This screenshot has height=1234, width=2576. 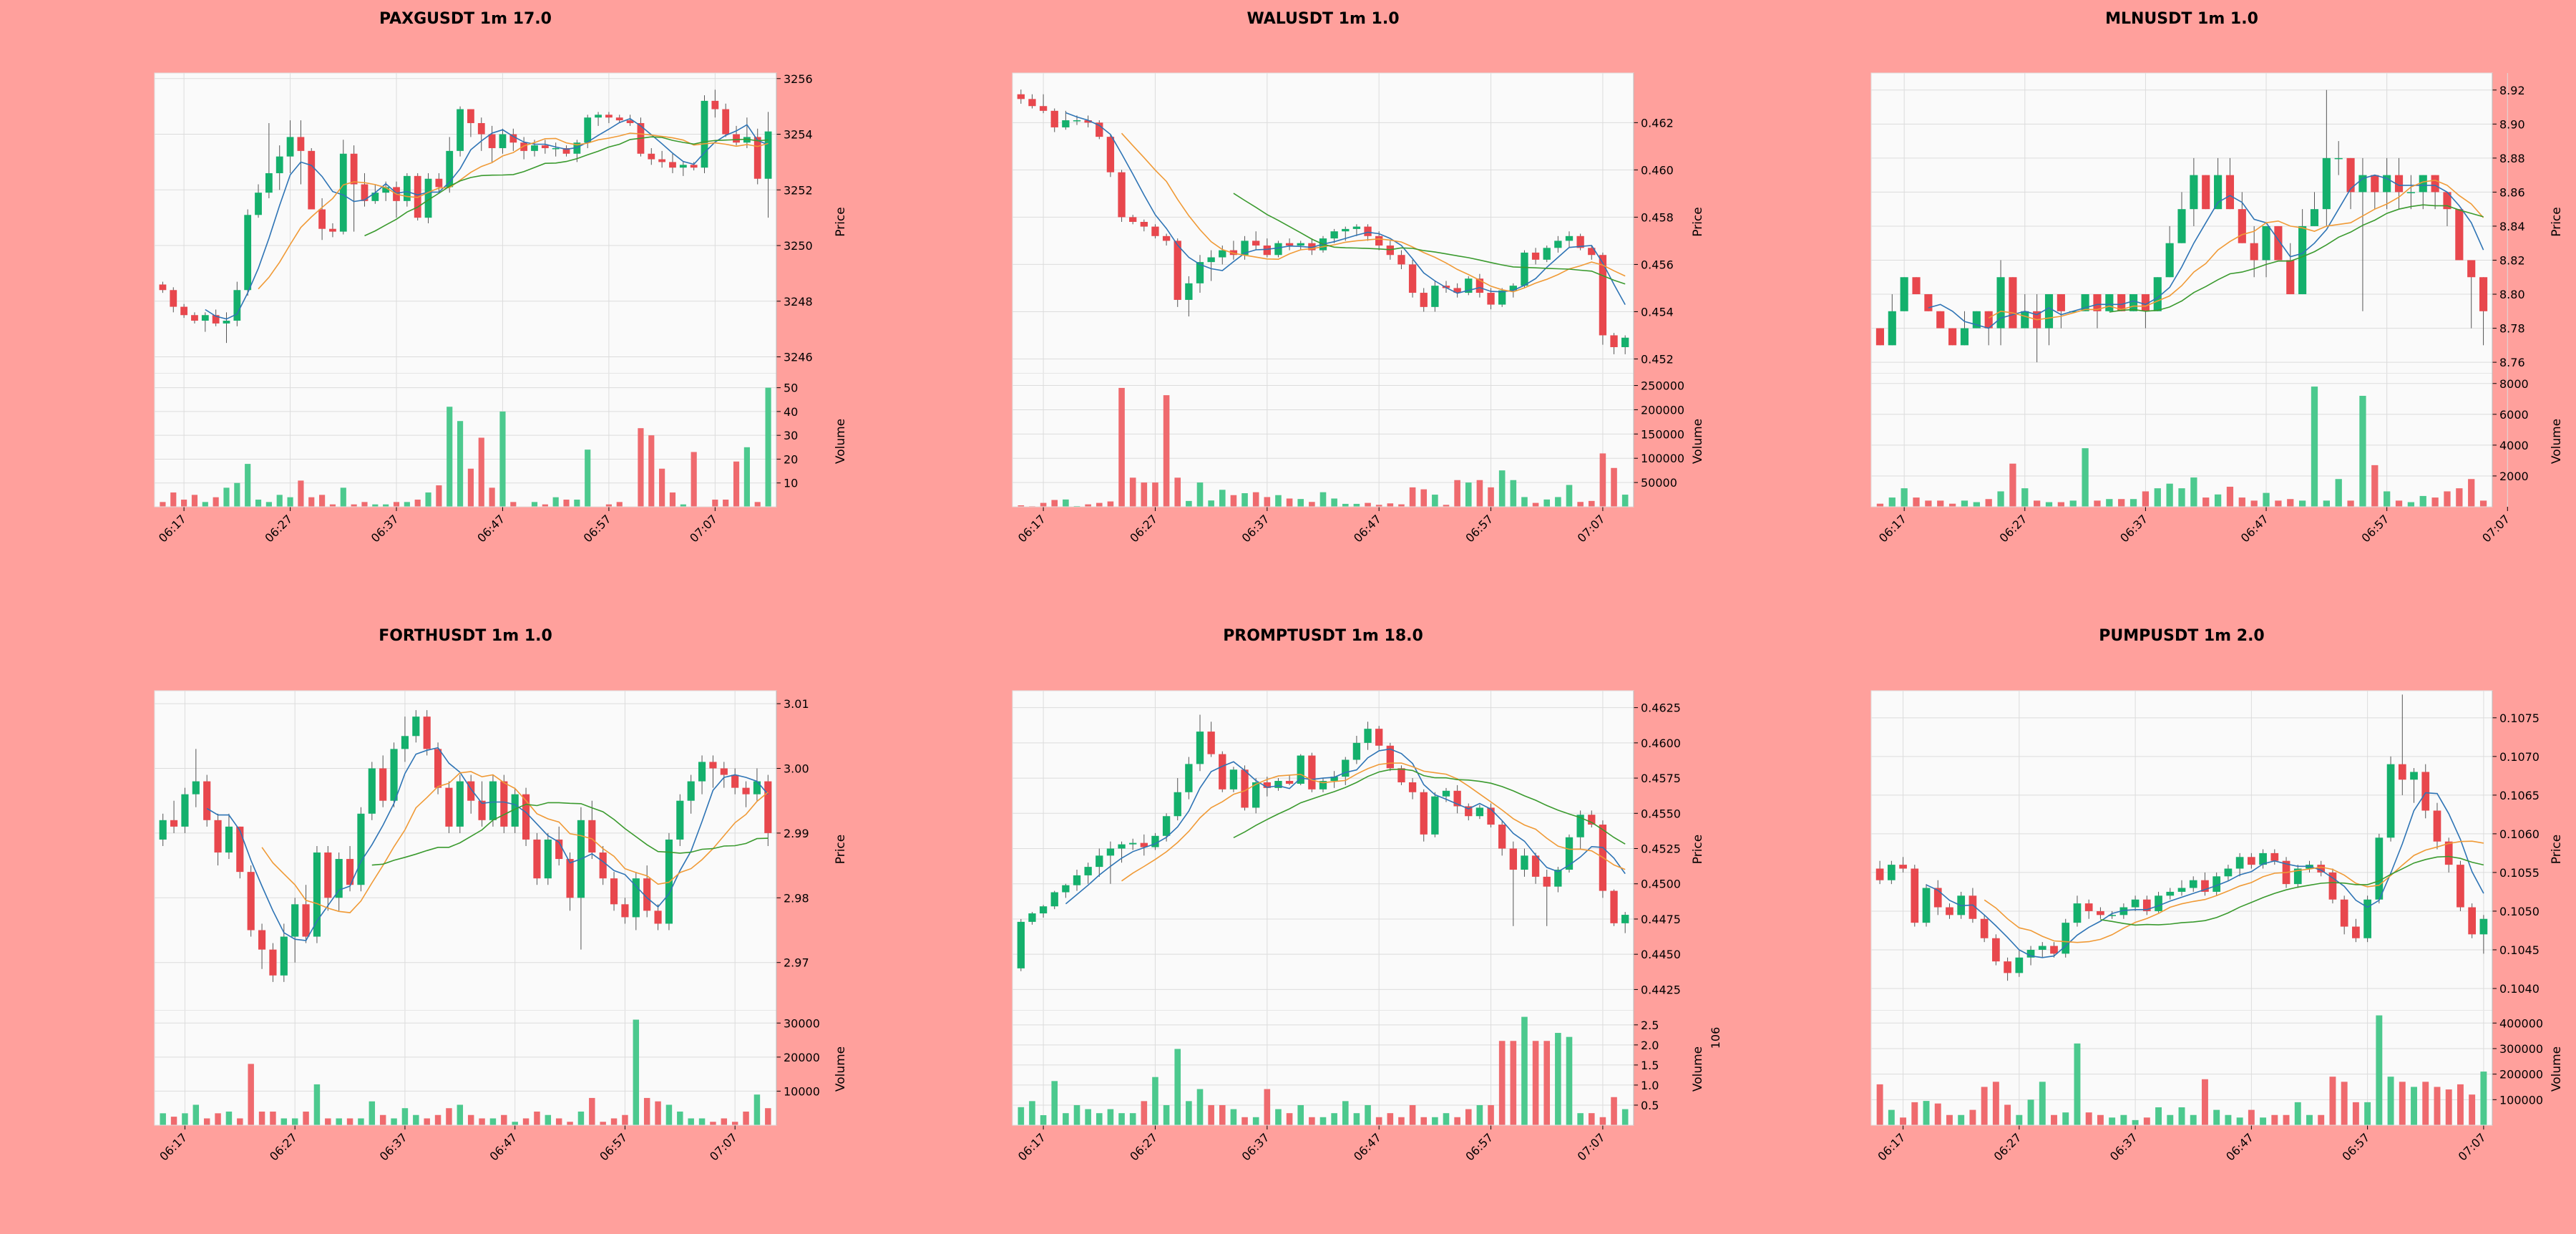 I want to click on volume-tick-label: 250000, so click(x=1662, y=386).